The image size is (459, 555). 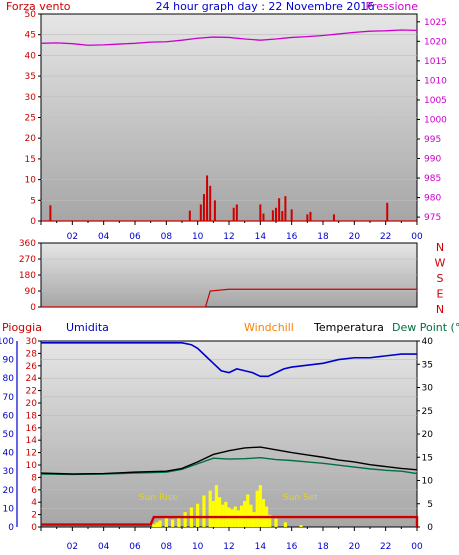 What do you see at coordinates (30, 77) in the screenshot?
I see `y-tick-label: 35` at bounding box center [30, 77].